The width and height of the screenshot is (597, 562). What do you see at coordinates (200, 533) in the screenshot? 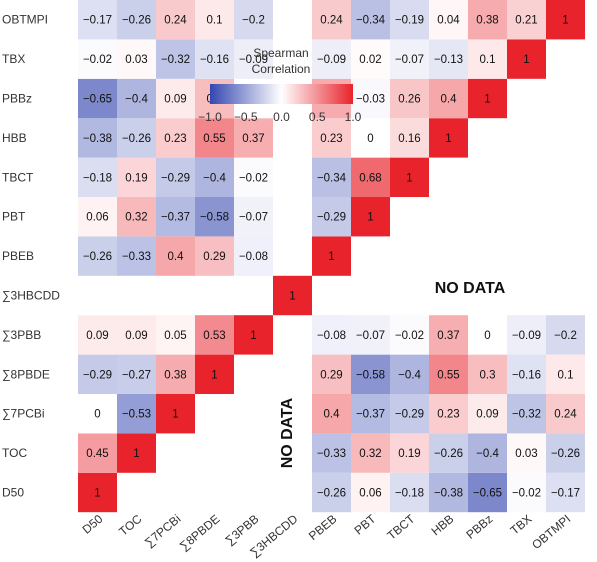
I see `column-label: ∑8PBDE` at bounding box center [200, 533].